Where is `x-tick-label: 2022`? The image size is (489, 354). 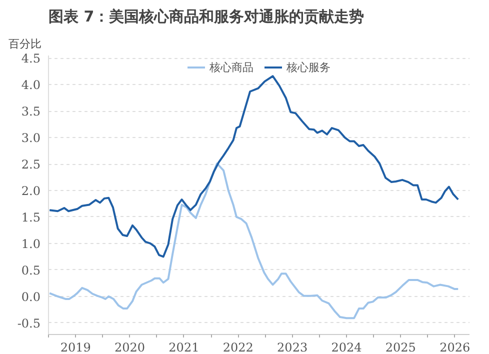
x-tick-label: 2022 is located at coordinates (238, 347).